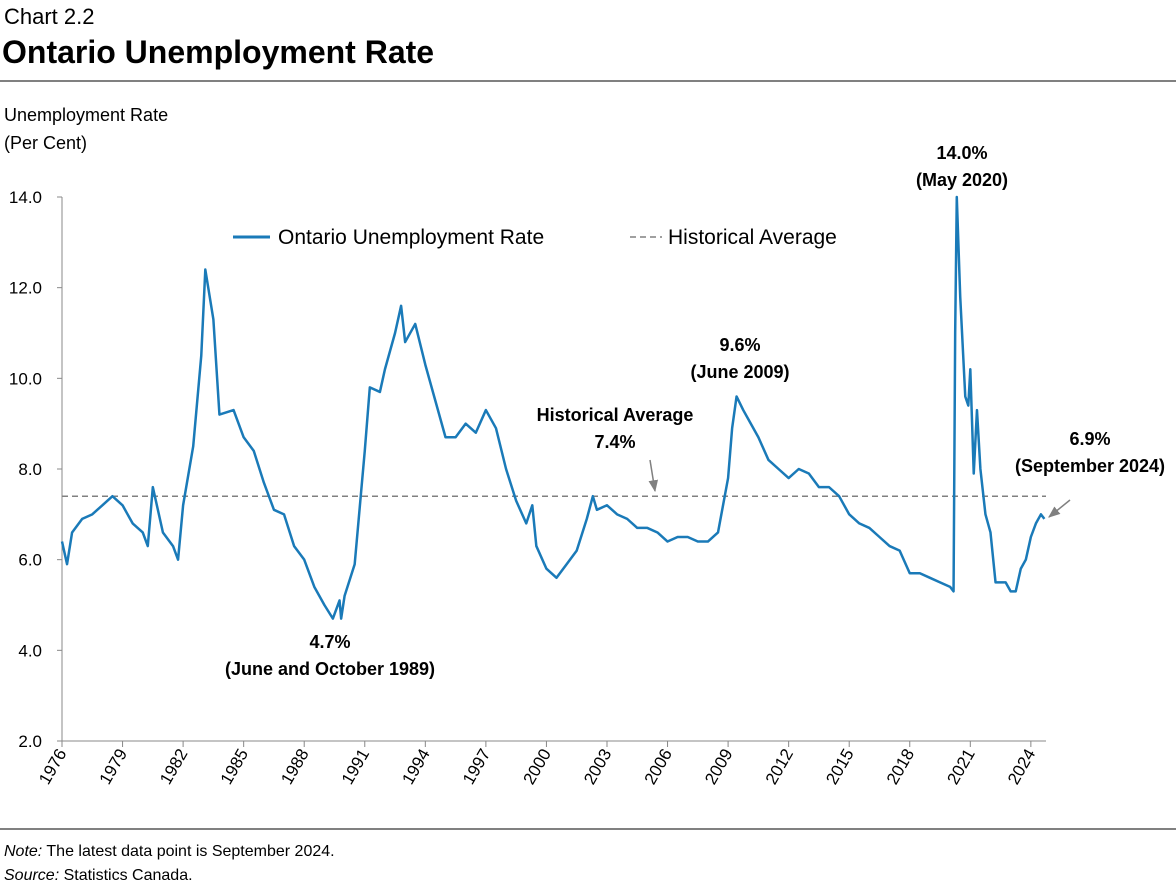  What do you see at coordinates (52, 767) in the screenshot?
I see `x-tick-label: 1976` at bounding box center [52, 767].